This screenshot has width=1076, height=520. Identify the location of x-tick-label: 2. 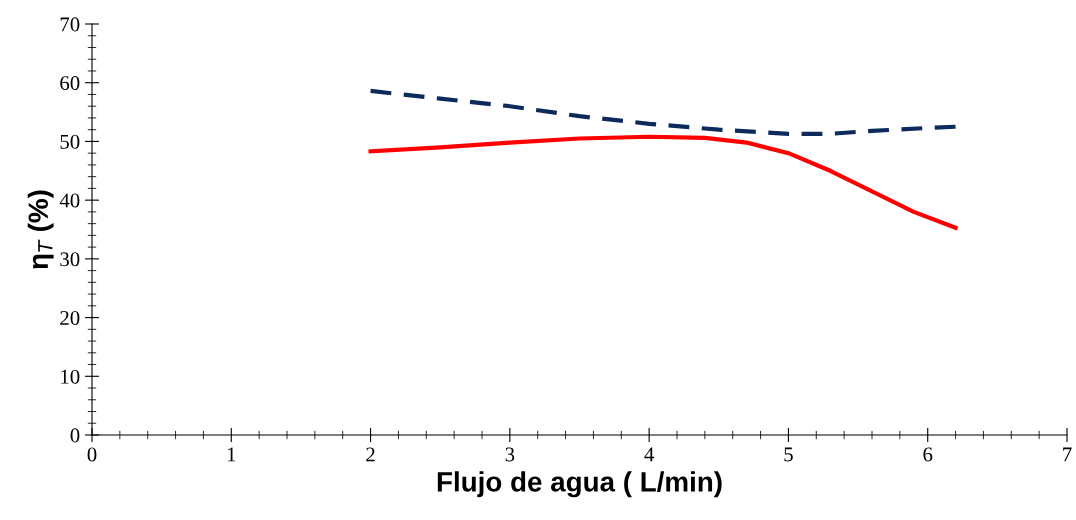
(370, 454).